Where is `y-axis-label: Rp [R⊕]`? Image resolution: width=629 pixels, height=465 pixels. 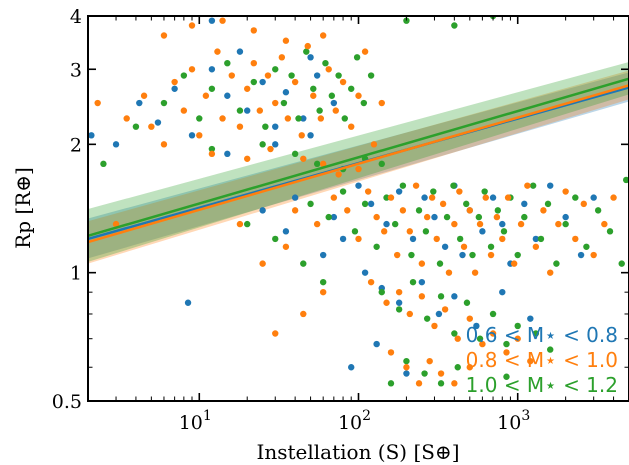 y-axis-label: Rp [R⊕] is located at coordinates (23, 208).